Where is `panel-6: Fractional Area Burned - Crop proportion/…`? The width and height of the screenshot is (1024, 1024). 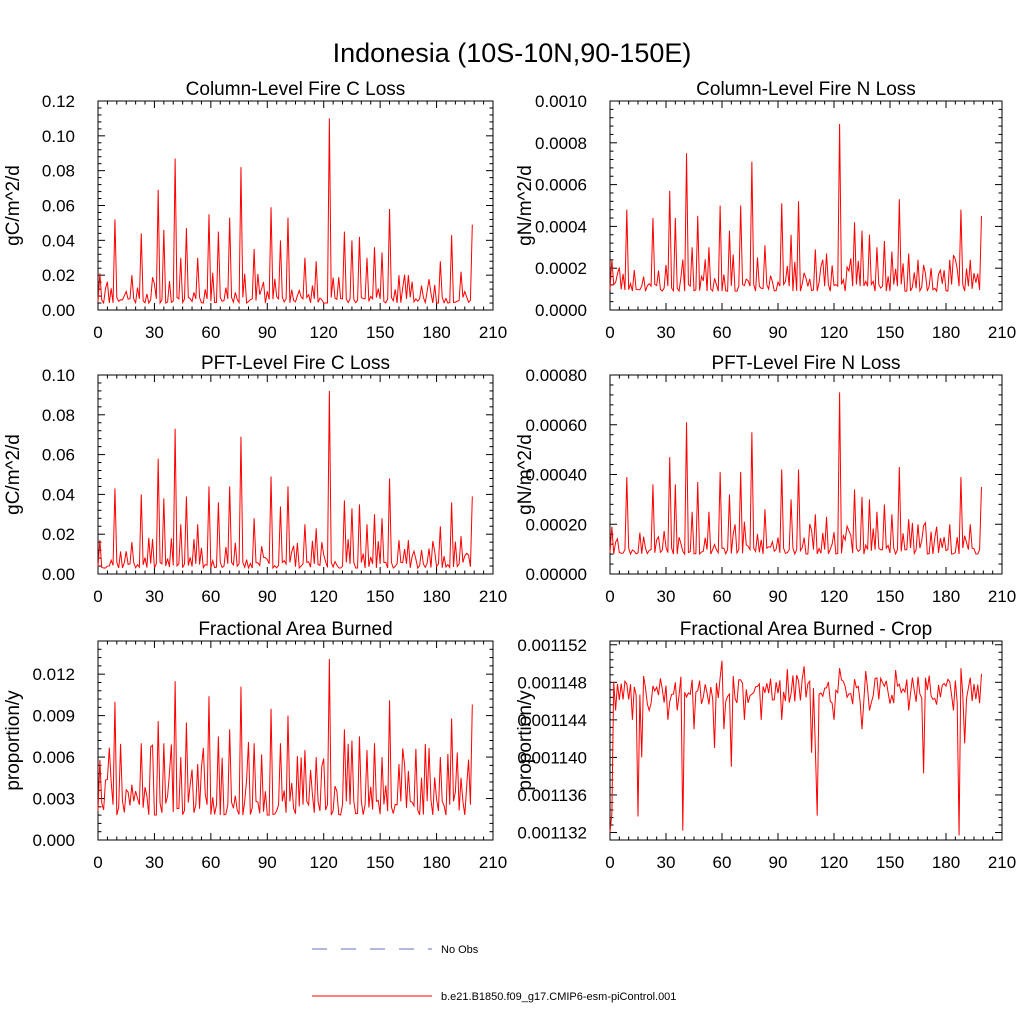 panel-6: Fractional Area Burned - Crop proportion/… is located at coordinates (765, 745).